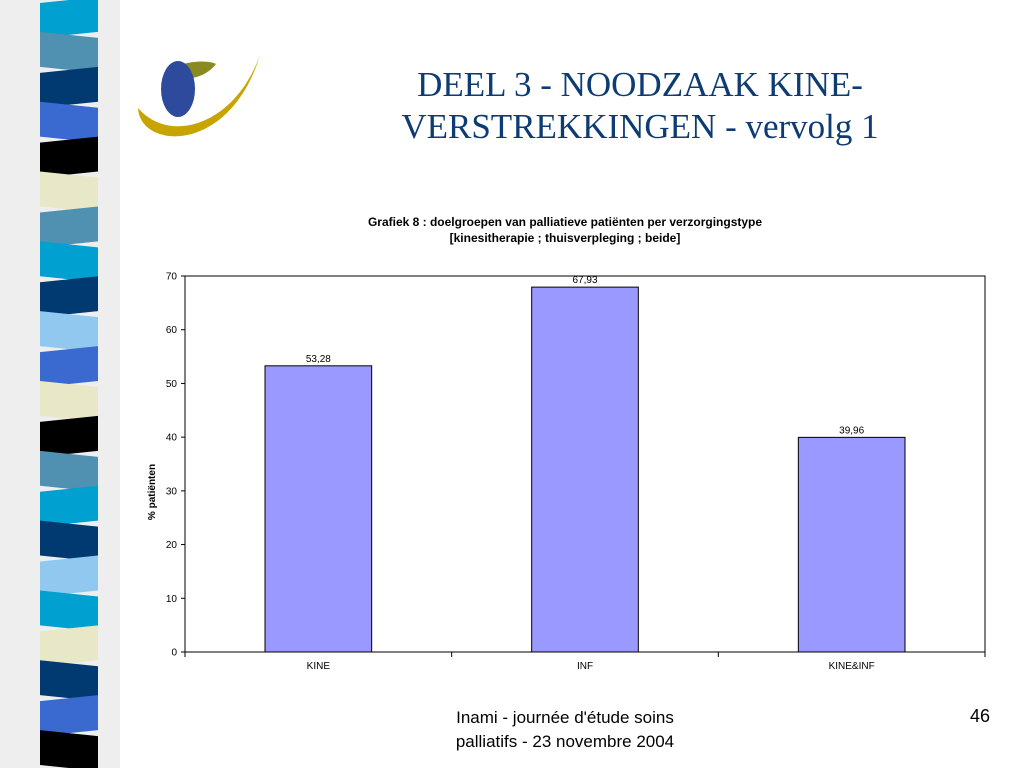 The height and width of the screenshot is (768, 1024). I want to click on y-tick-label: 70, so click(172, 277).